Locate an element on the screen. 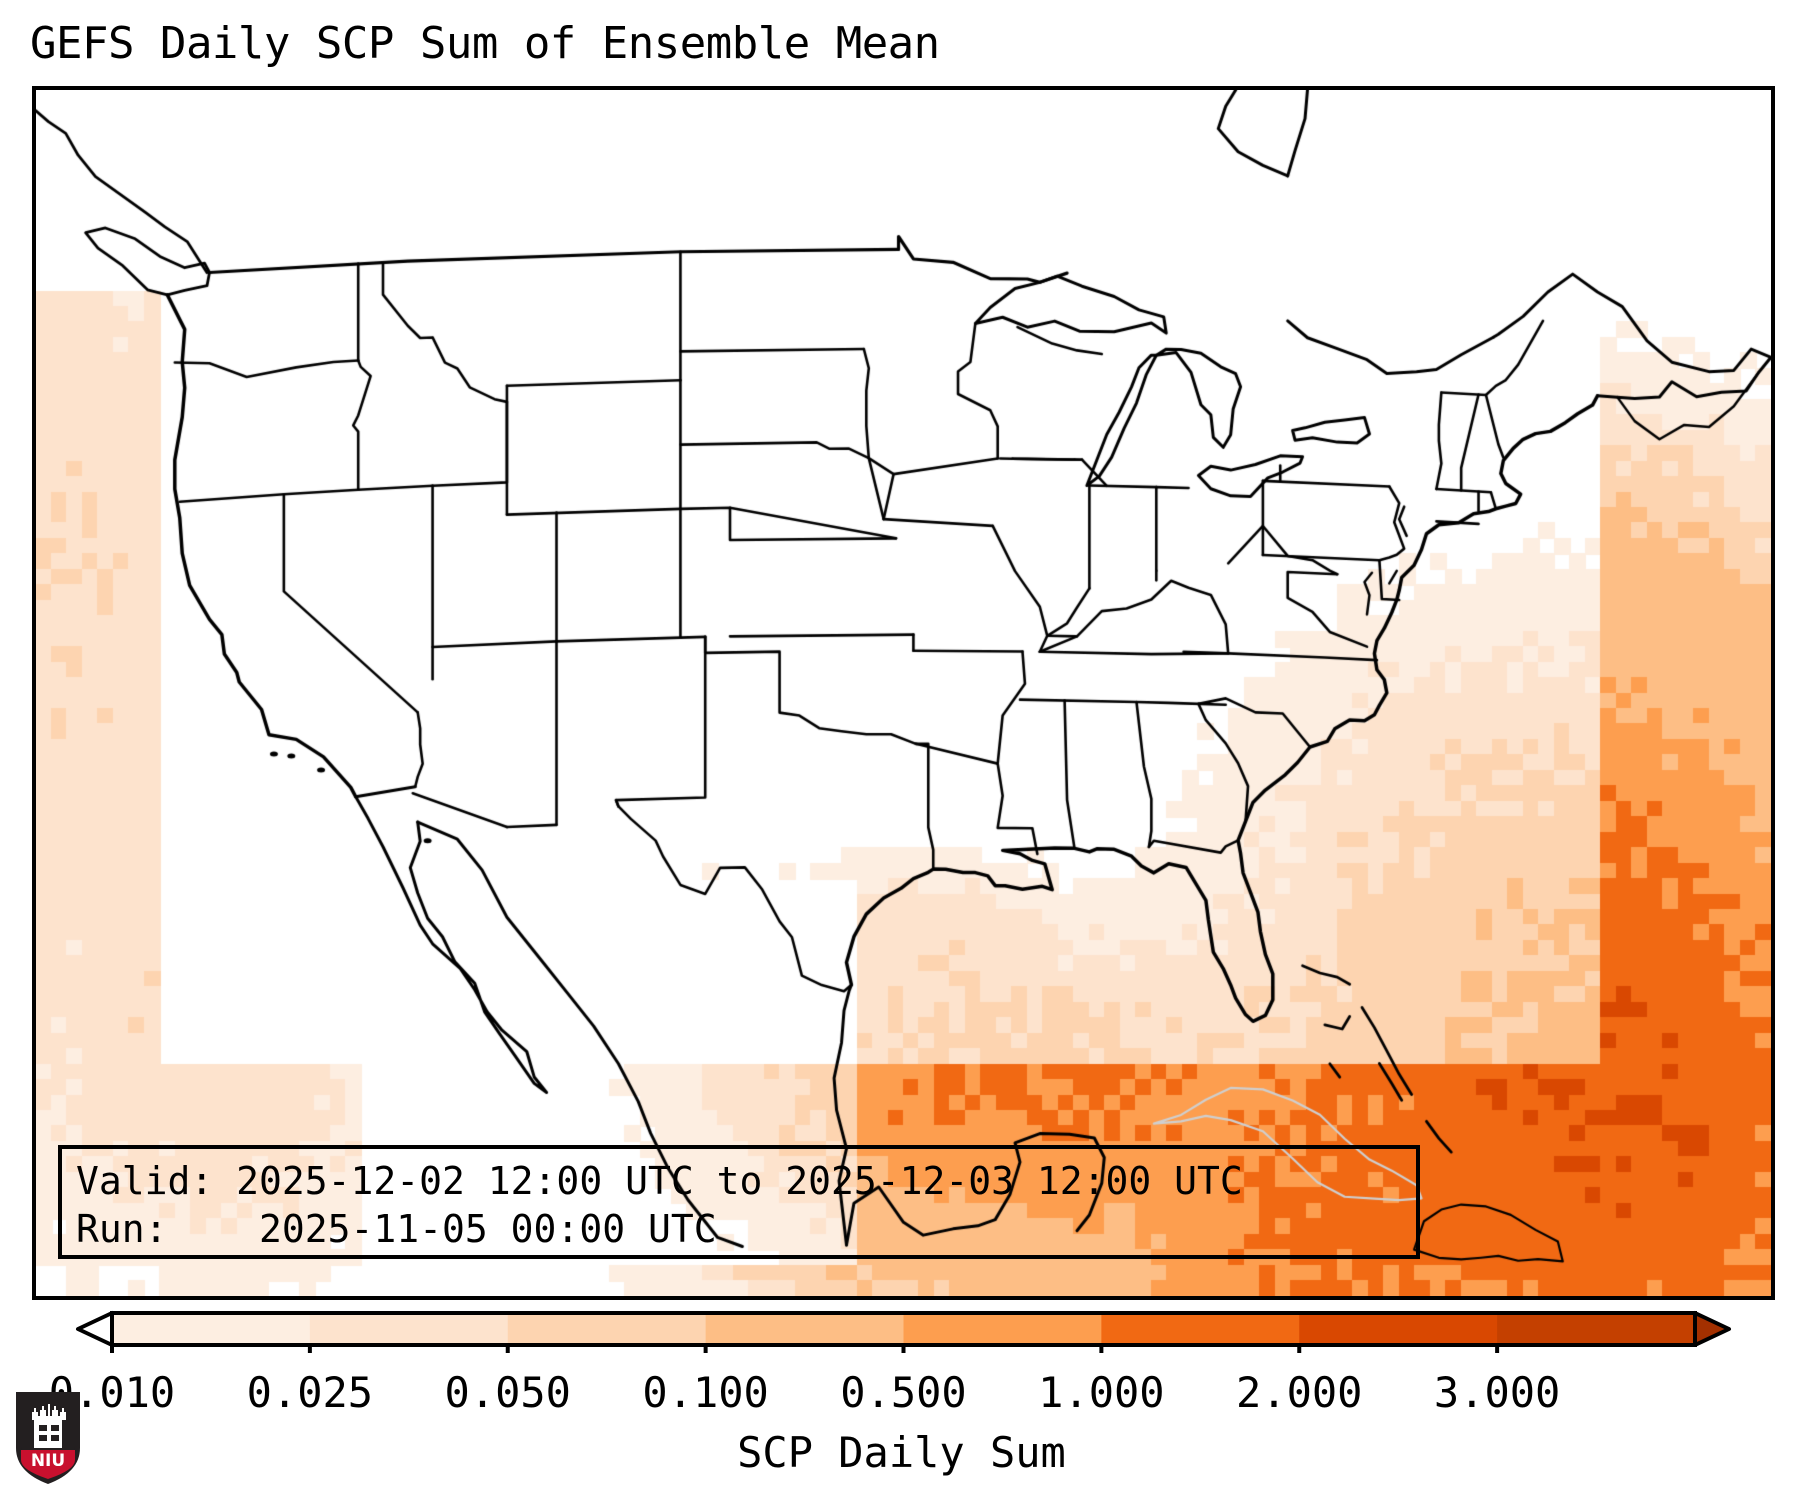  colorbar-tick-label: 2.000 is located at coordinates (1299, 1392).